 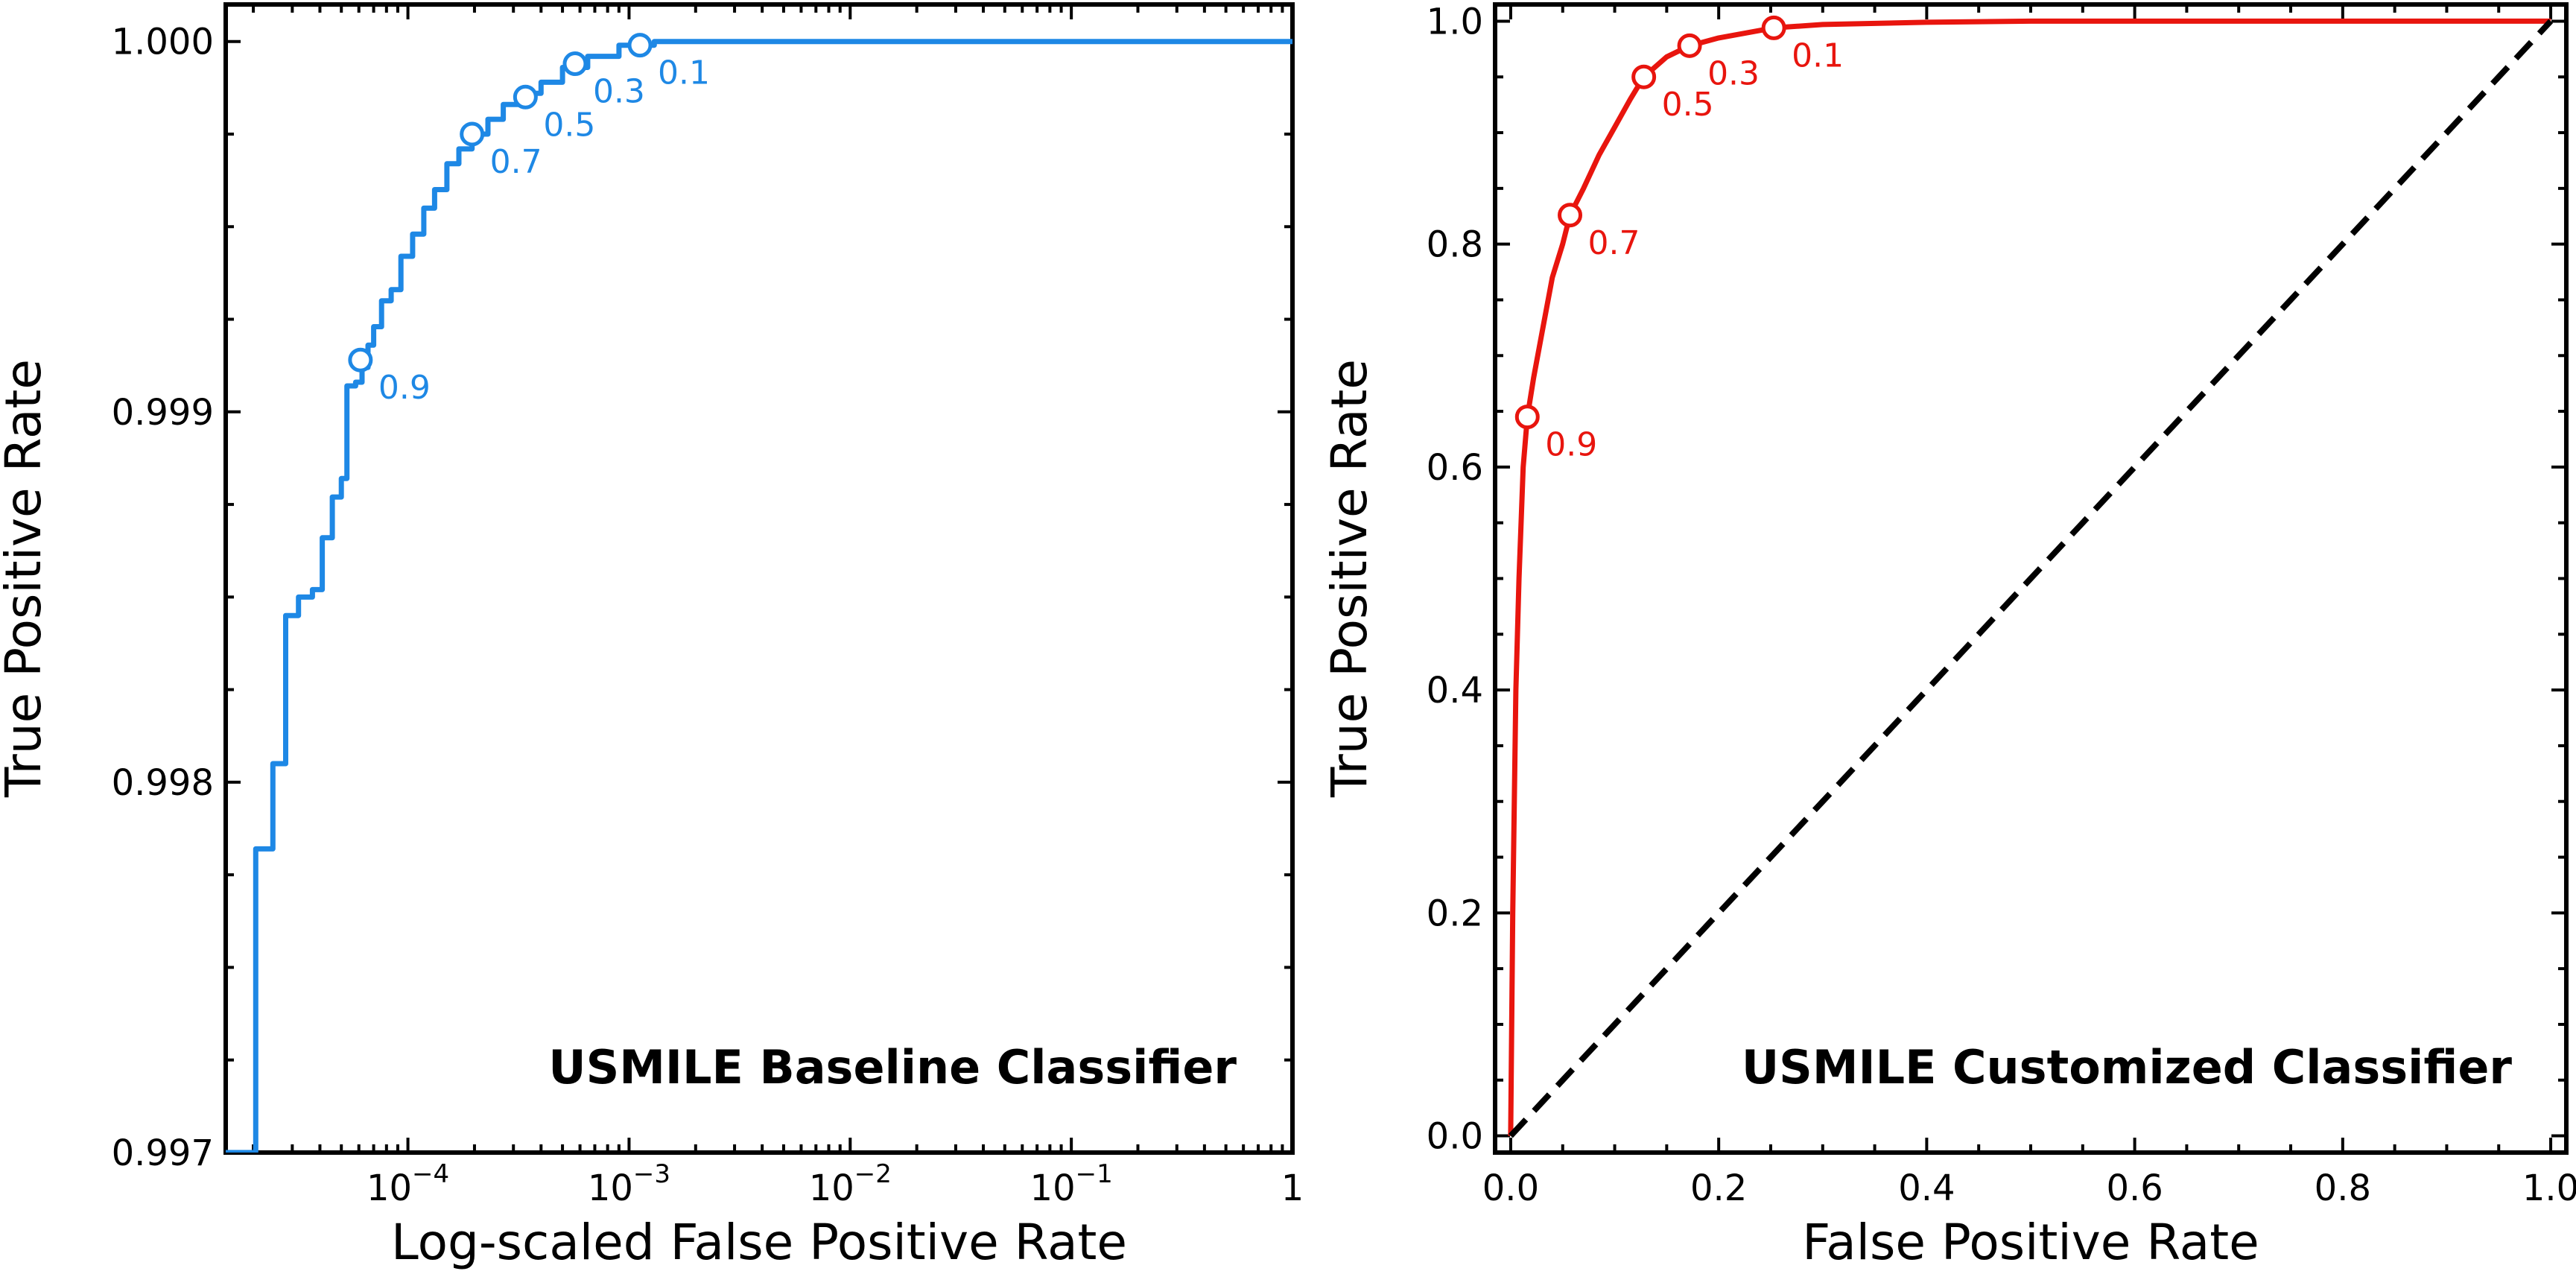 What do you see at coordinates (1292, 1188) in the screenshot?
I see `x-tick-label: 1` at bounding box center [1292, 1188].